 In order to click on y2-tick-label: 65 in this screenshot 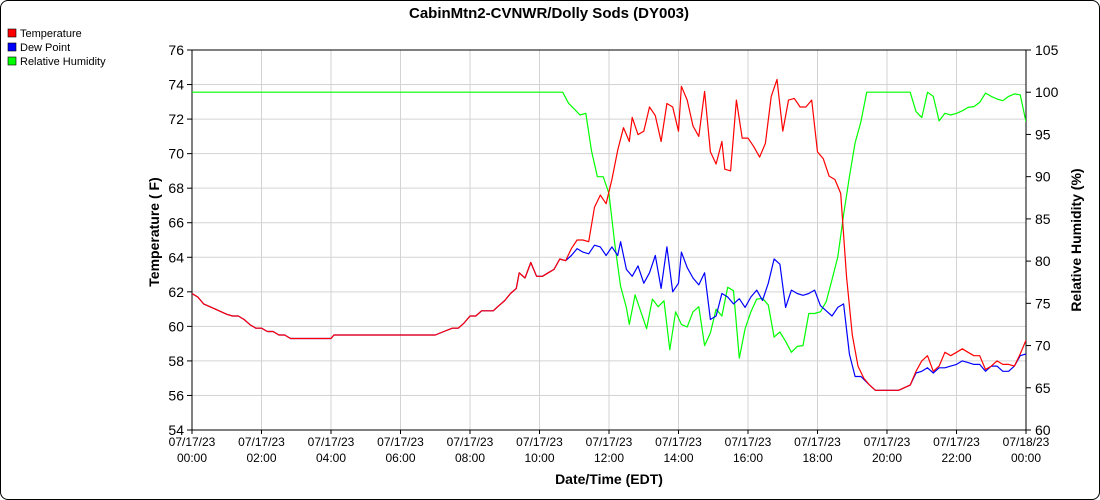, I will do `click(1043, 388)`.